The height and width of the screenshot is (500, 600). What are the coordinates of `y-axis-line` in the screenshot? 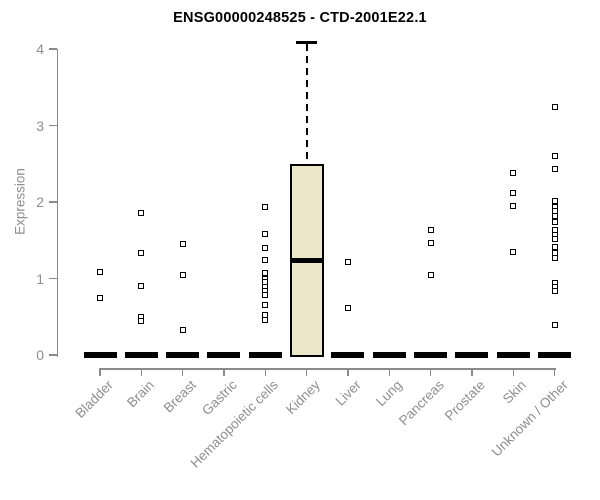 It's located at (57, 203).